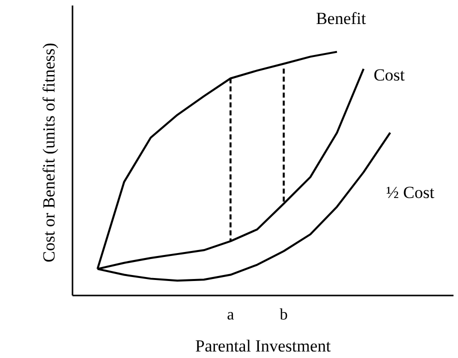  Describe the element at coordinates (49, 152) in the screenshot. I see `y-axis-title: Cost or Benefit (units of fitness)` at that location.